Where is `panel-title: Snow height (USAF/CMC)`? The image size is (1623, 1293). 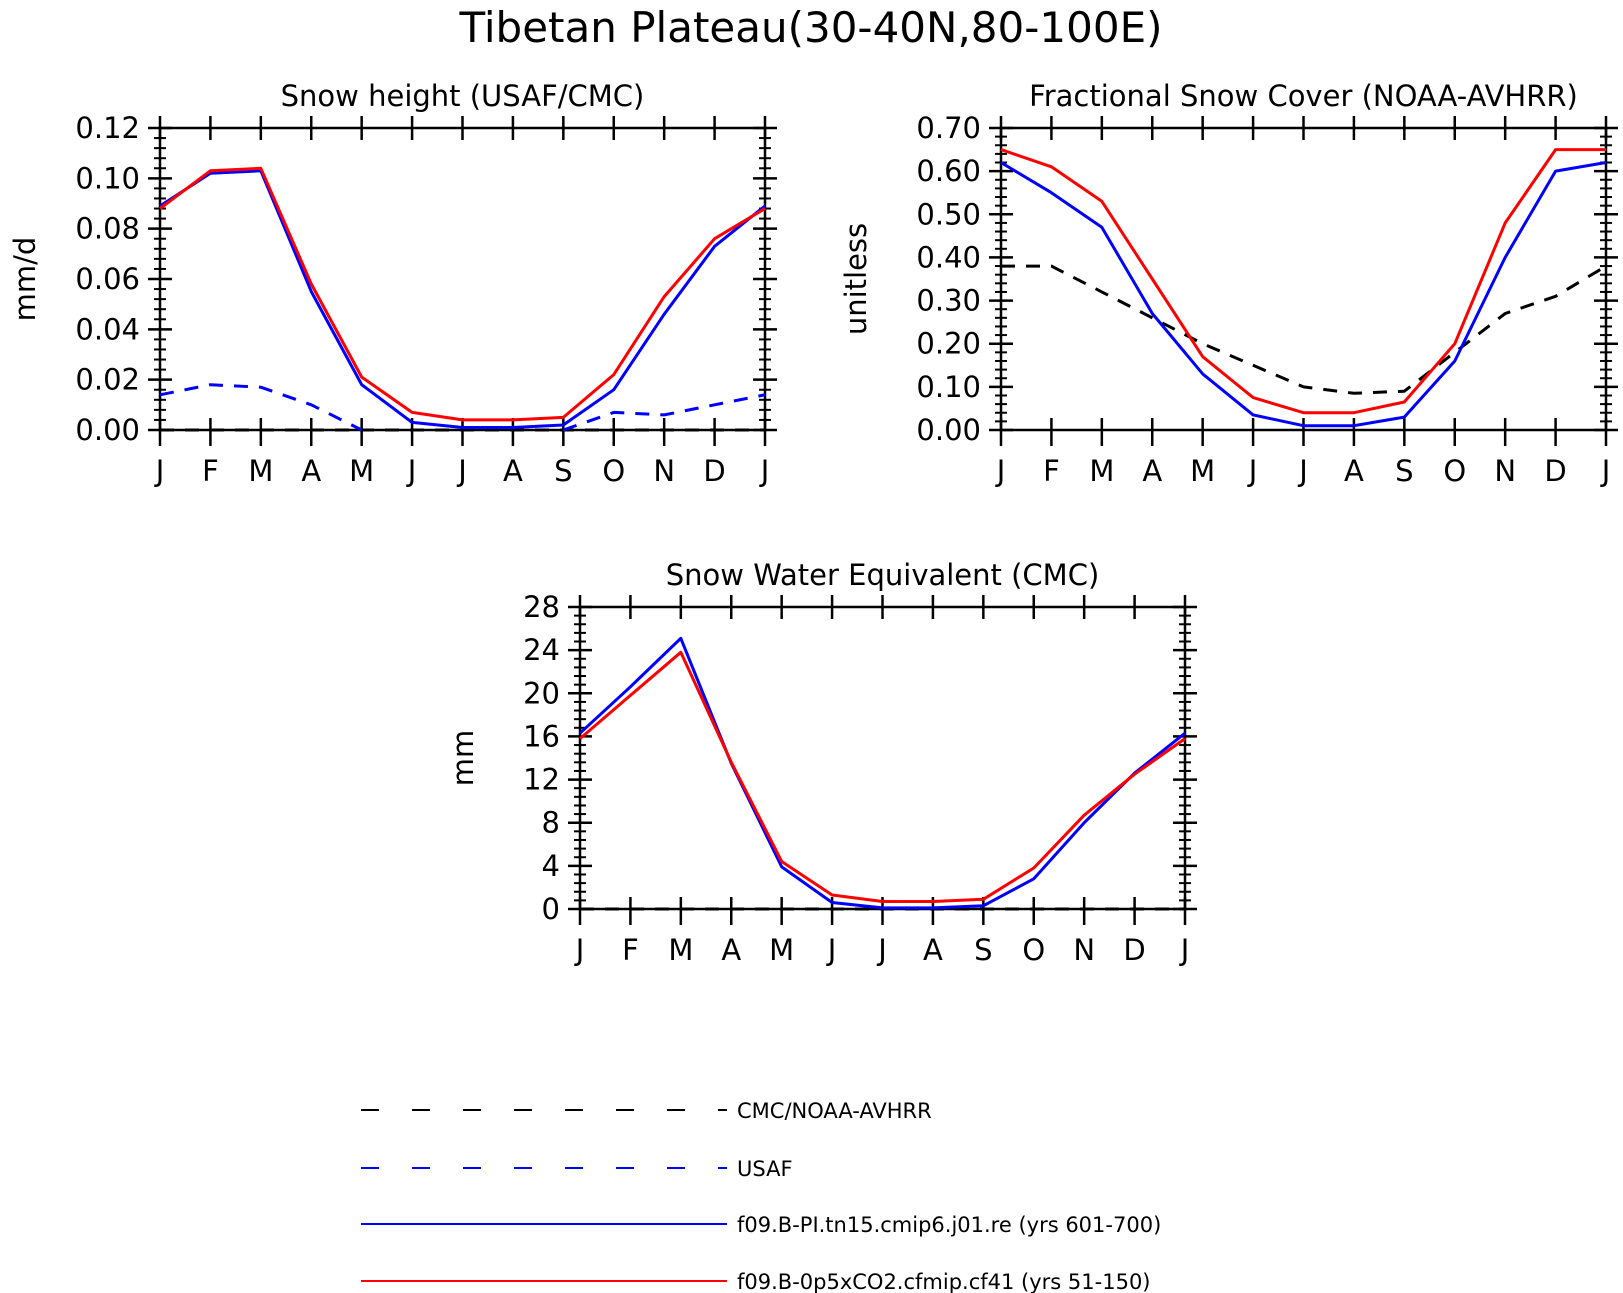
panel-title: Snow height (USAF/CMC) is located at coordinates (463, 96).